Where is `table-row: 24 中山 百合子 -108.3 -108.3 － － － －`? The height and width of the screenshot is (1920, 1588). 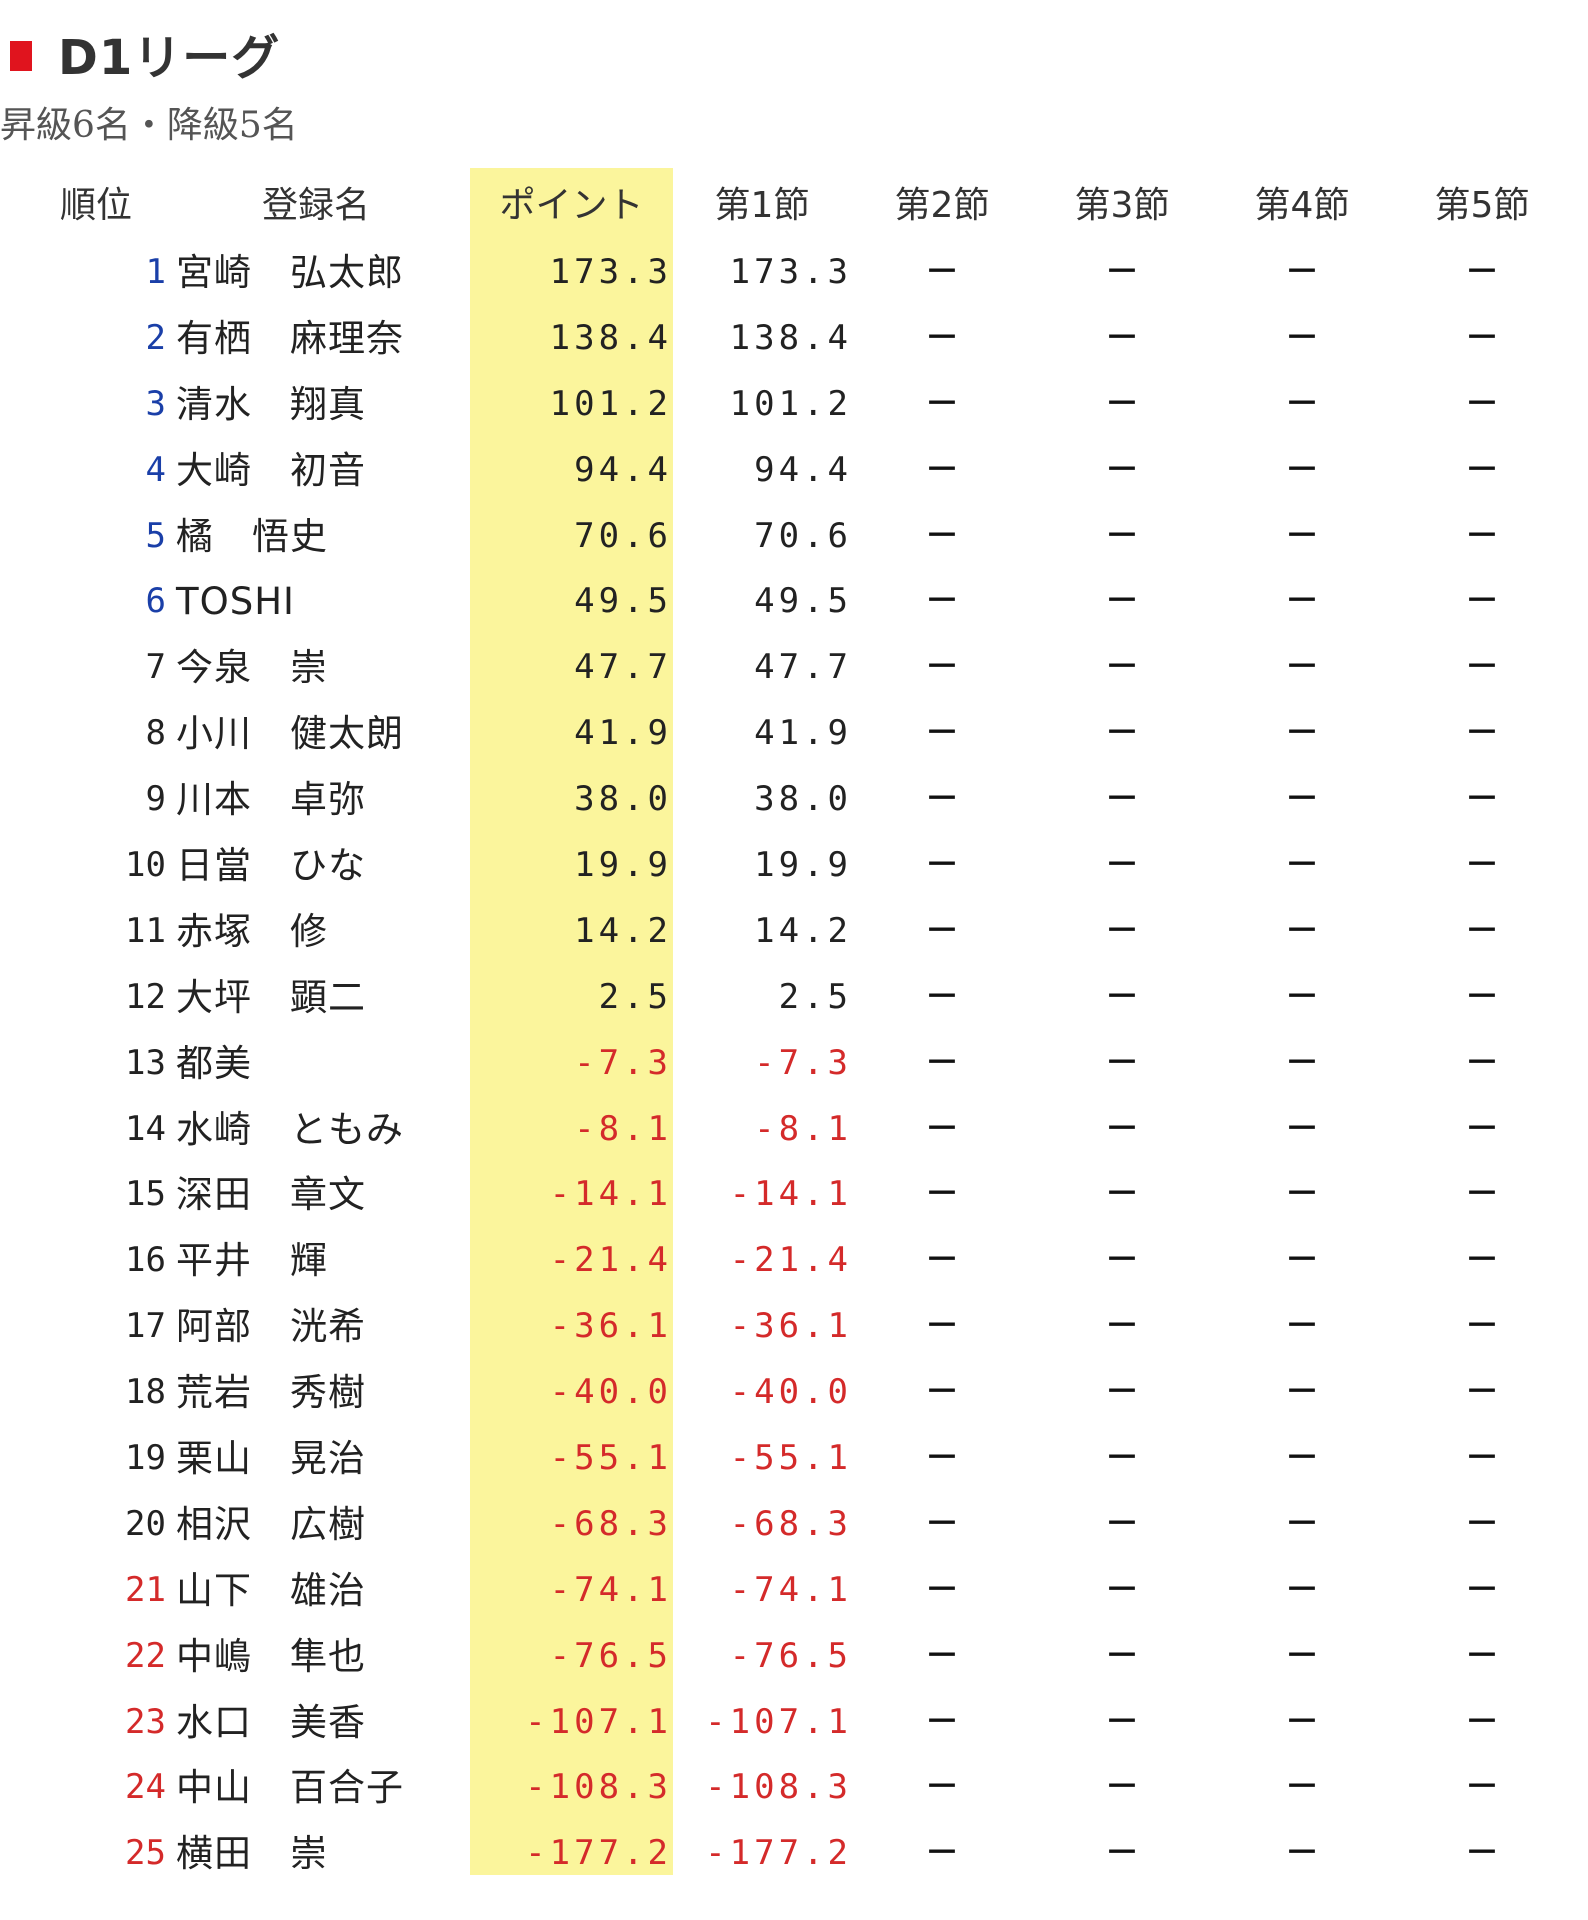 table-row: 24 中山 百合子 -108.3 -108.3 － － － － is located at coordinates (794, 1788).